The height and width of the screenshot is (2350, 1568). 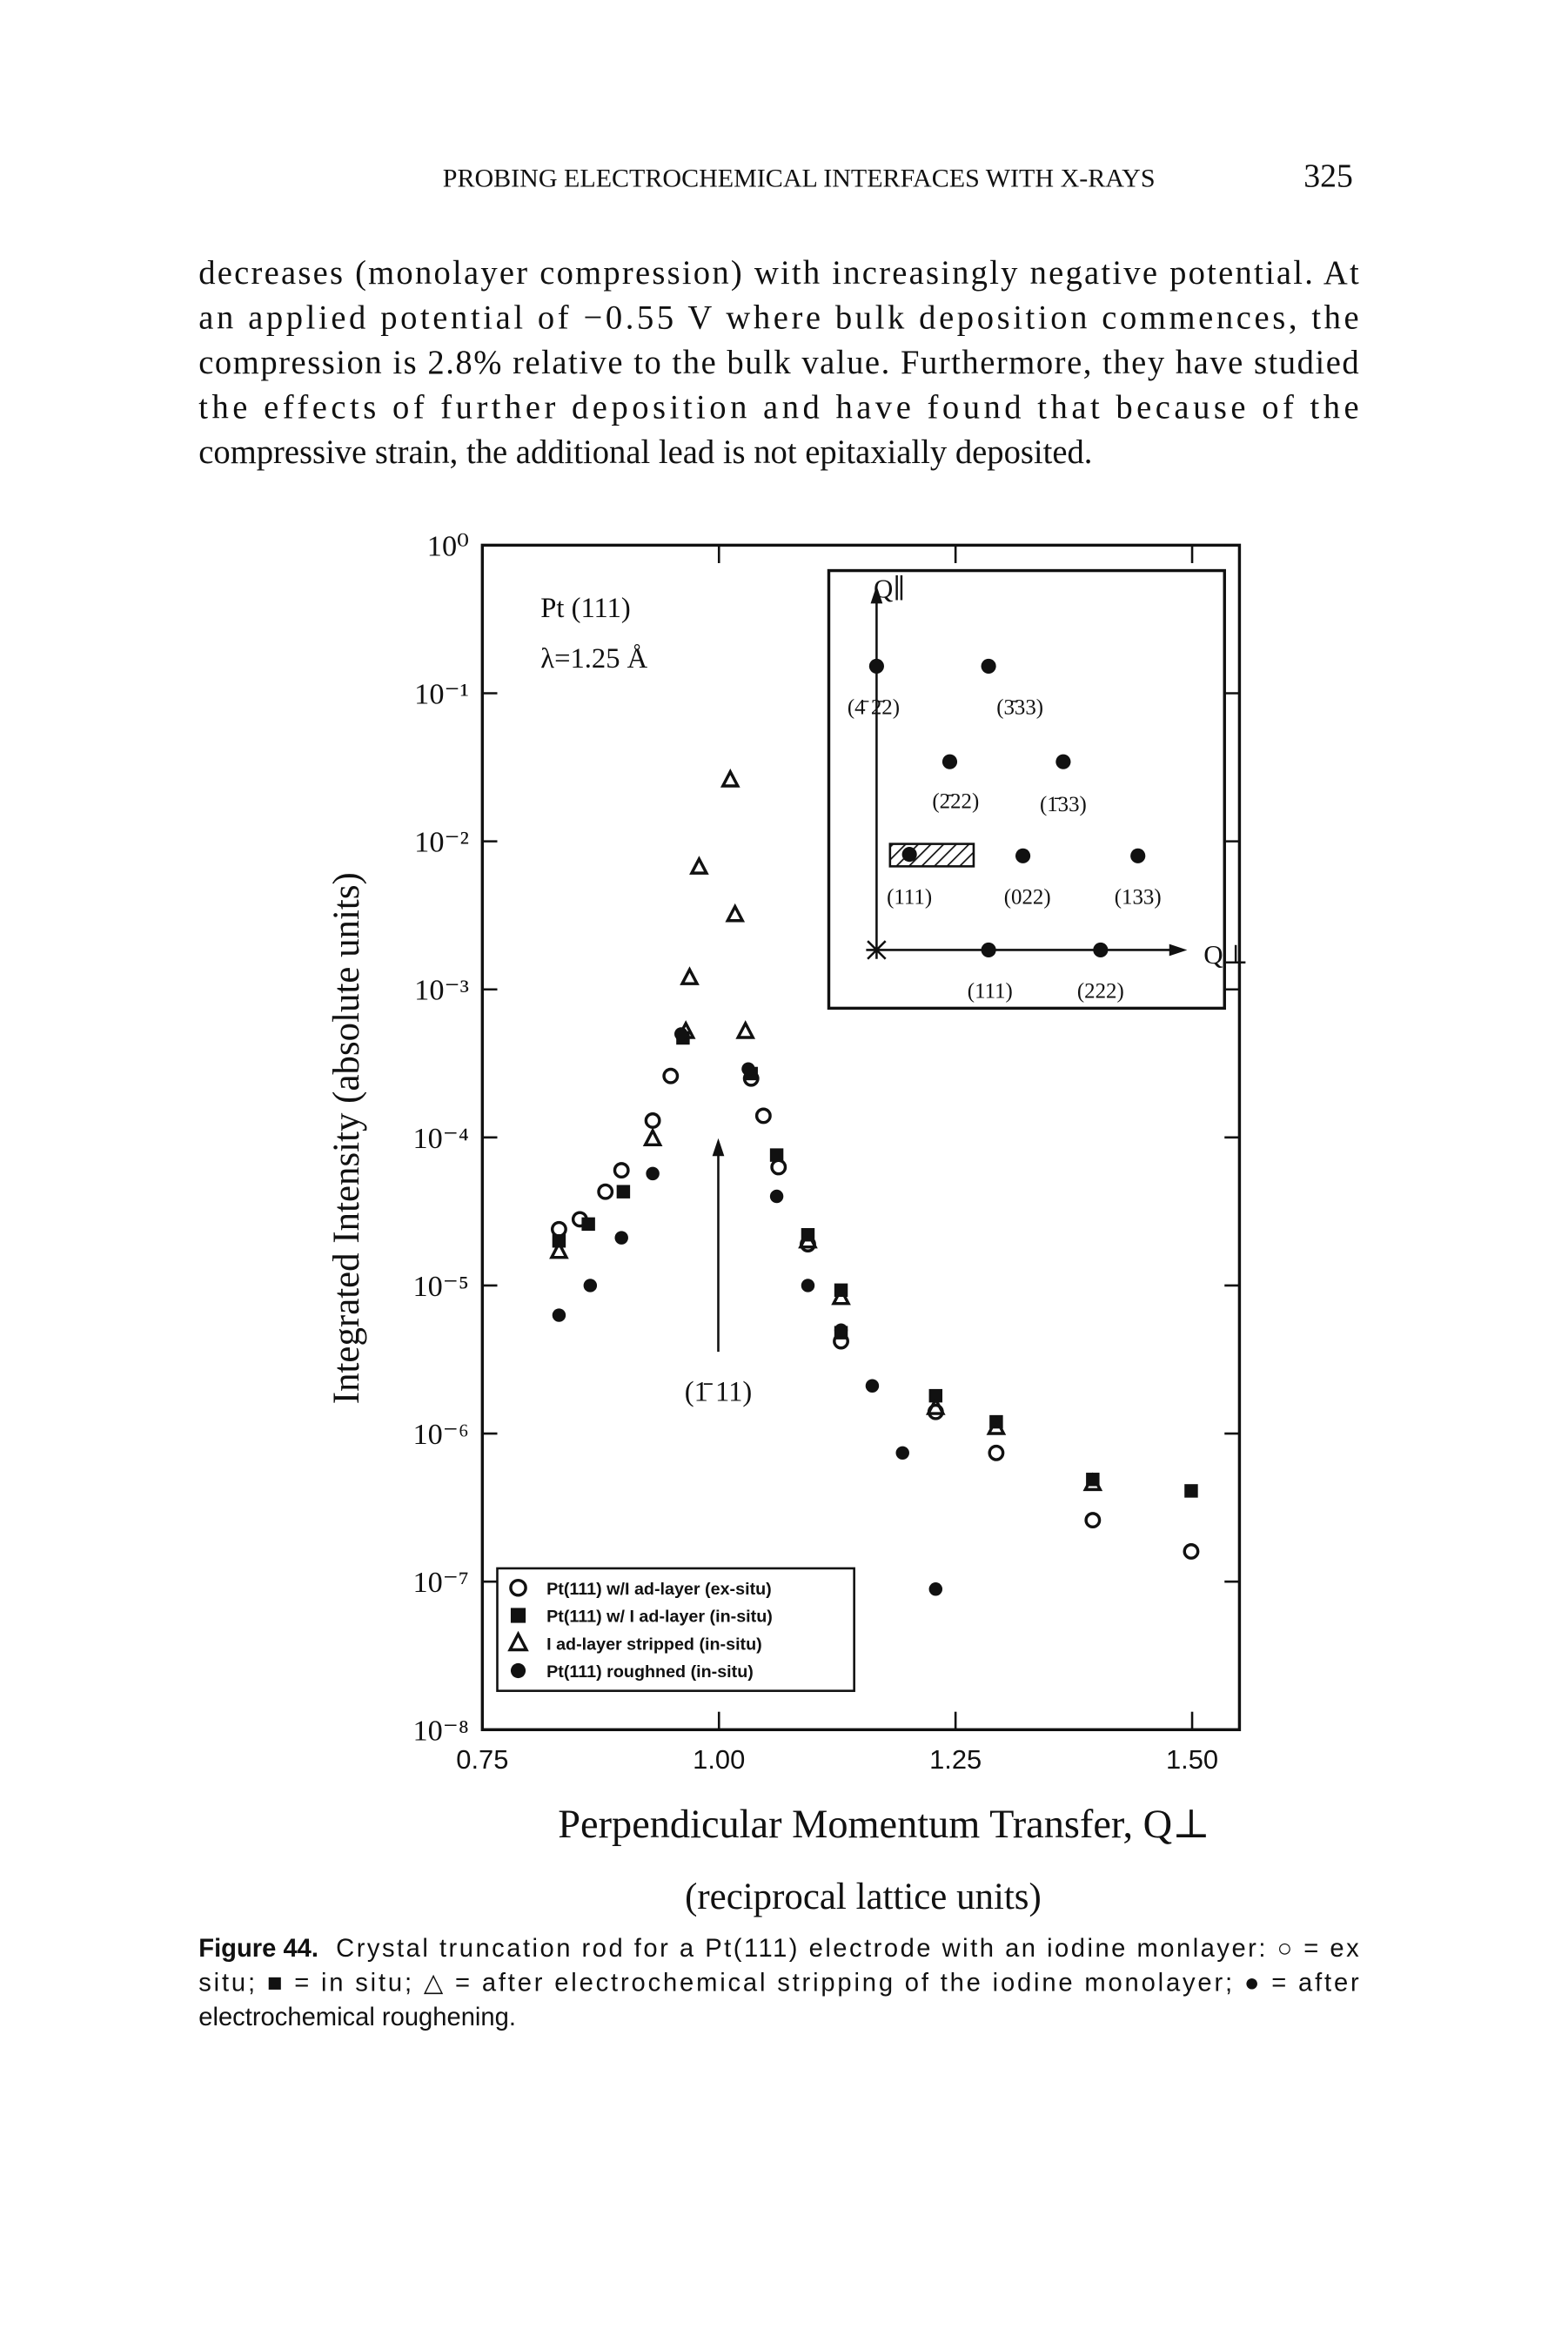 I want to click on inset-frame, so click(x=1027, y=789).